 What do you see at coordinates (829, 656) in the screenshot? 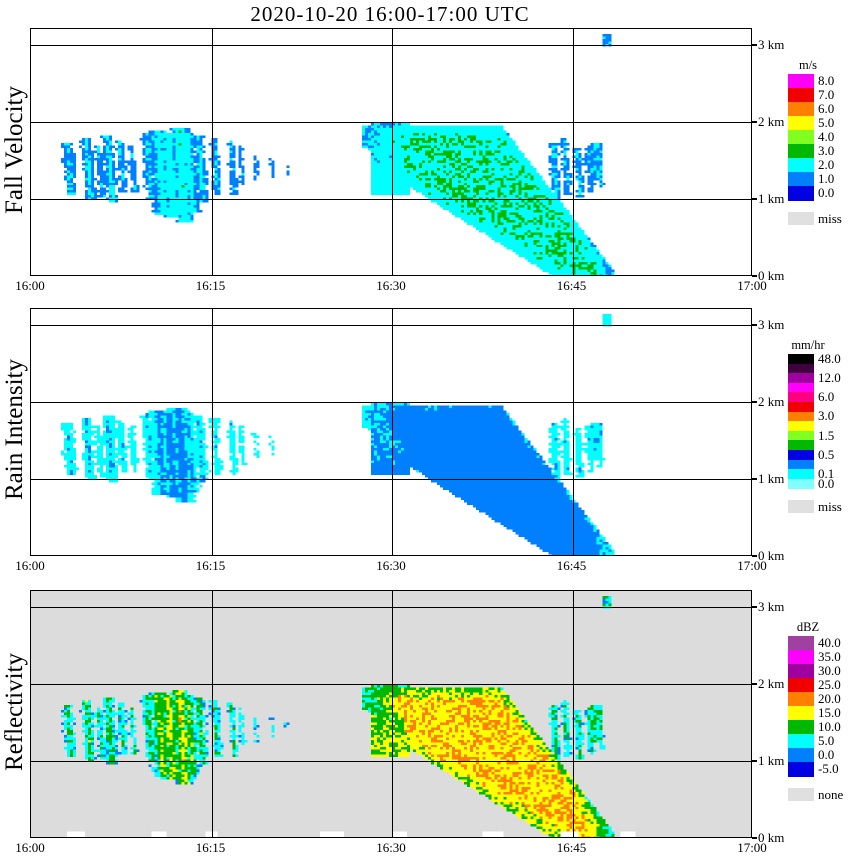
I see `colorbar-tick-label: 35.0` at bounding box center [829, 656].